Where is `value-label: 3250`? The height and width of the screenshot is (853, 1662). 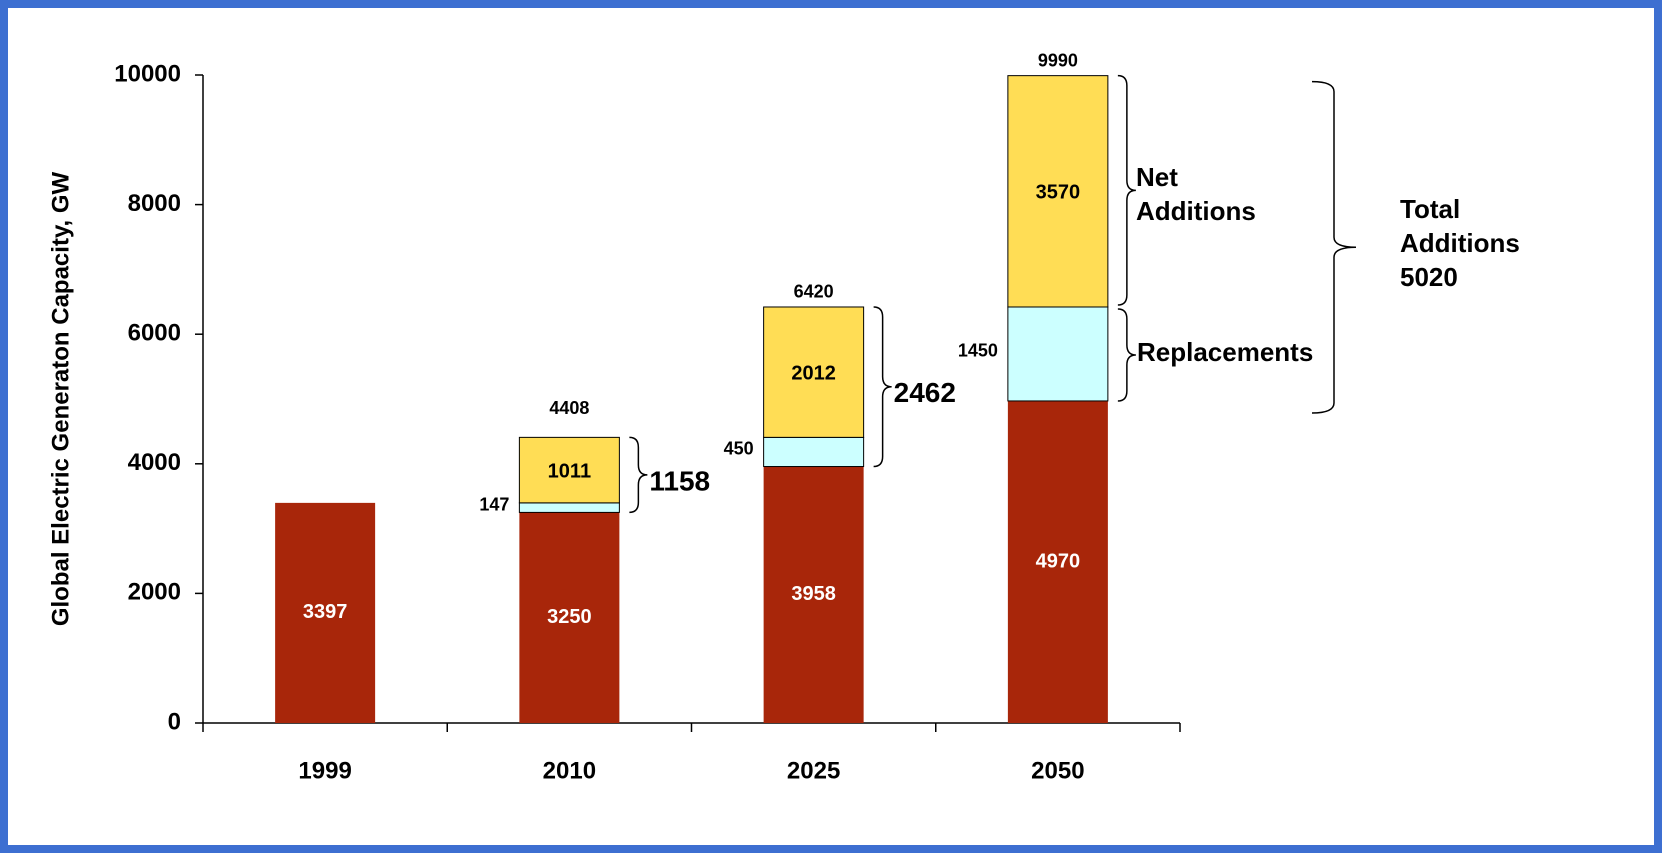
value-label: 3250 is located at coordinates (569, 617).